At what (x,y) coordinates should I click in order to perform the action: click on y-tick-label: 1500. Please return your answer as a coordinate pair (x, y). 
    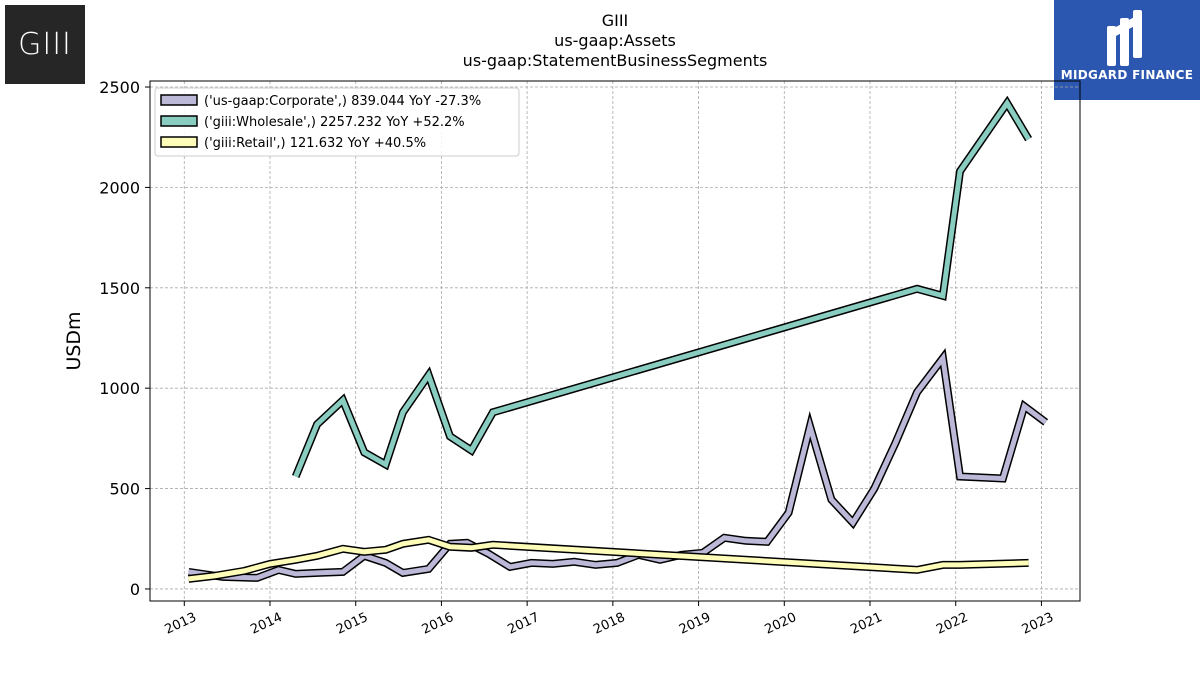
    Looking at the image, I should click on (119, 288).